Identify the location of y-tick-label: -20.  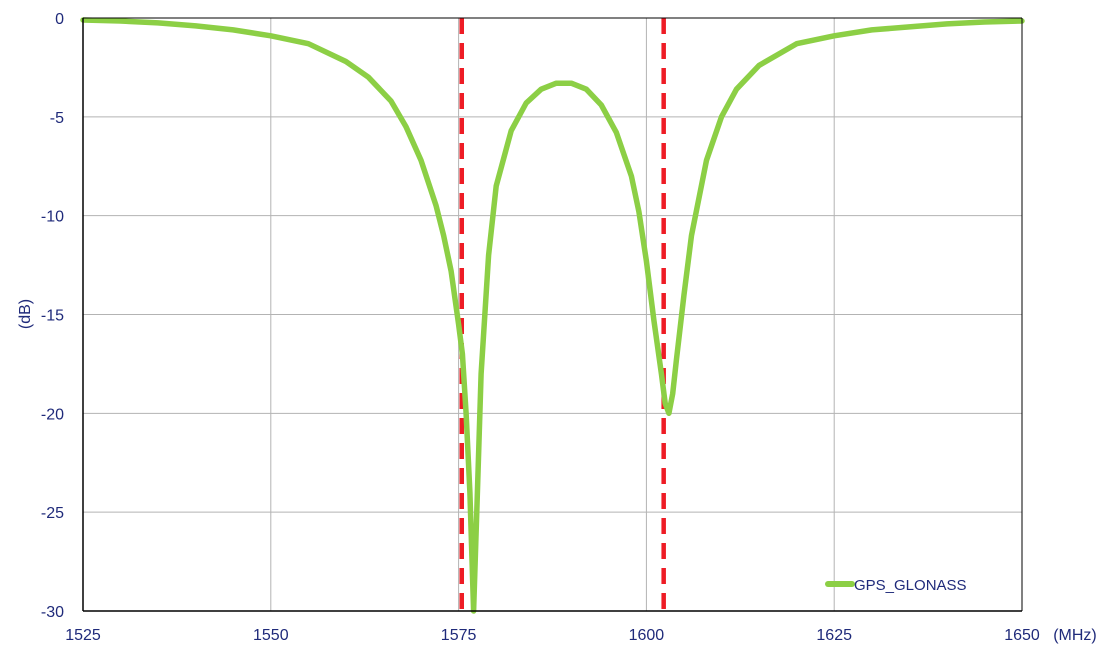
(52, 414).